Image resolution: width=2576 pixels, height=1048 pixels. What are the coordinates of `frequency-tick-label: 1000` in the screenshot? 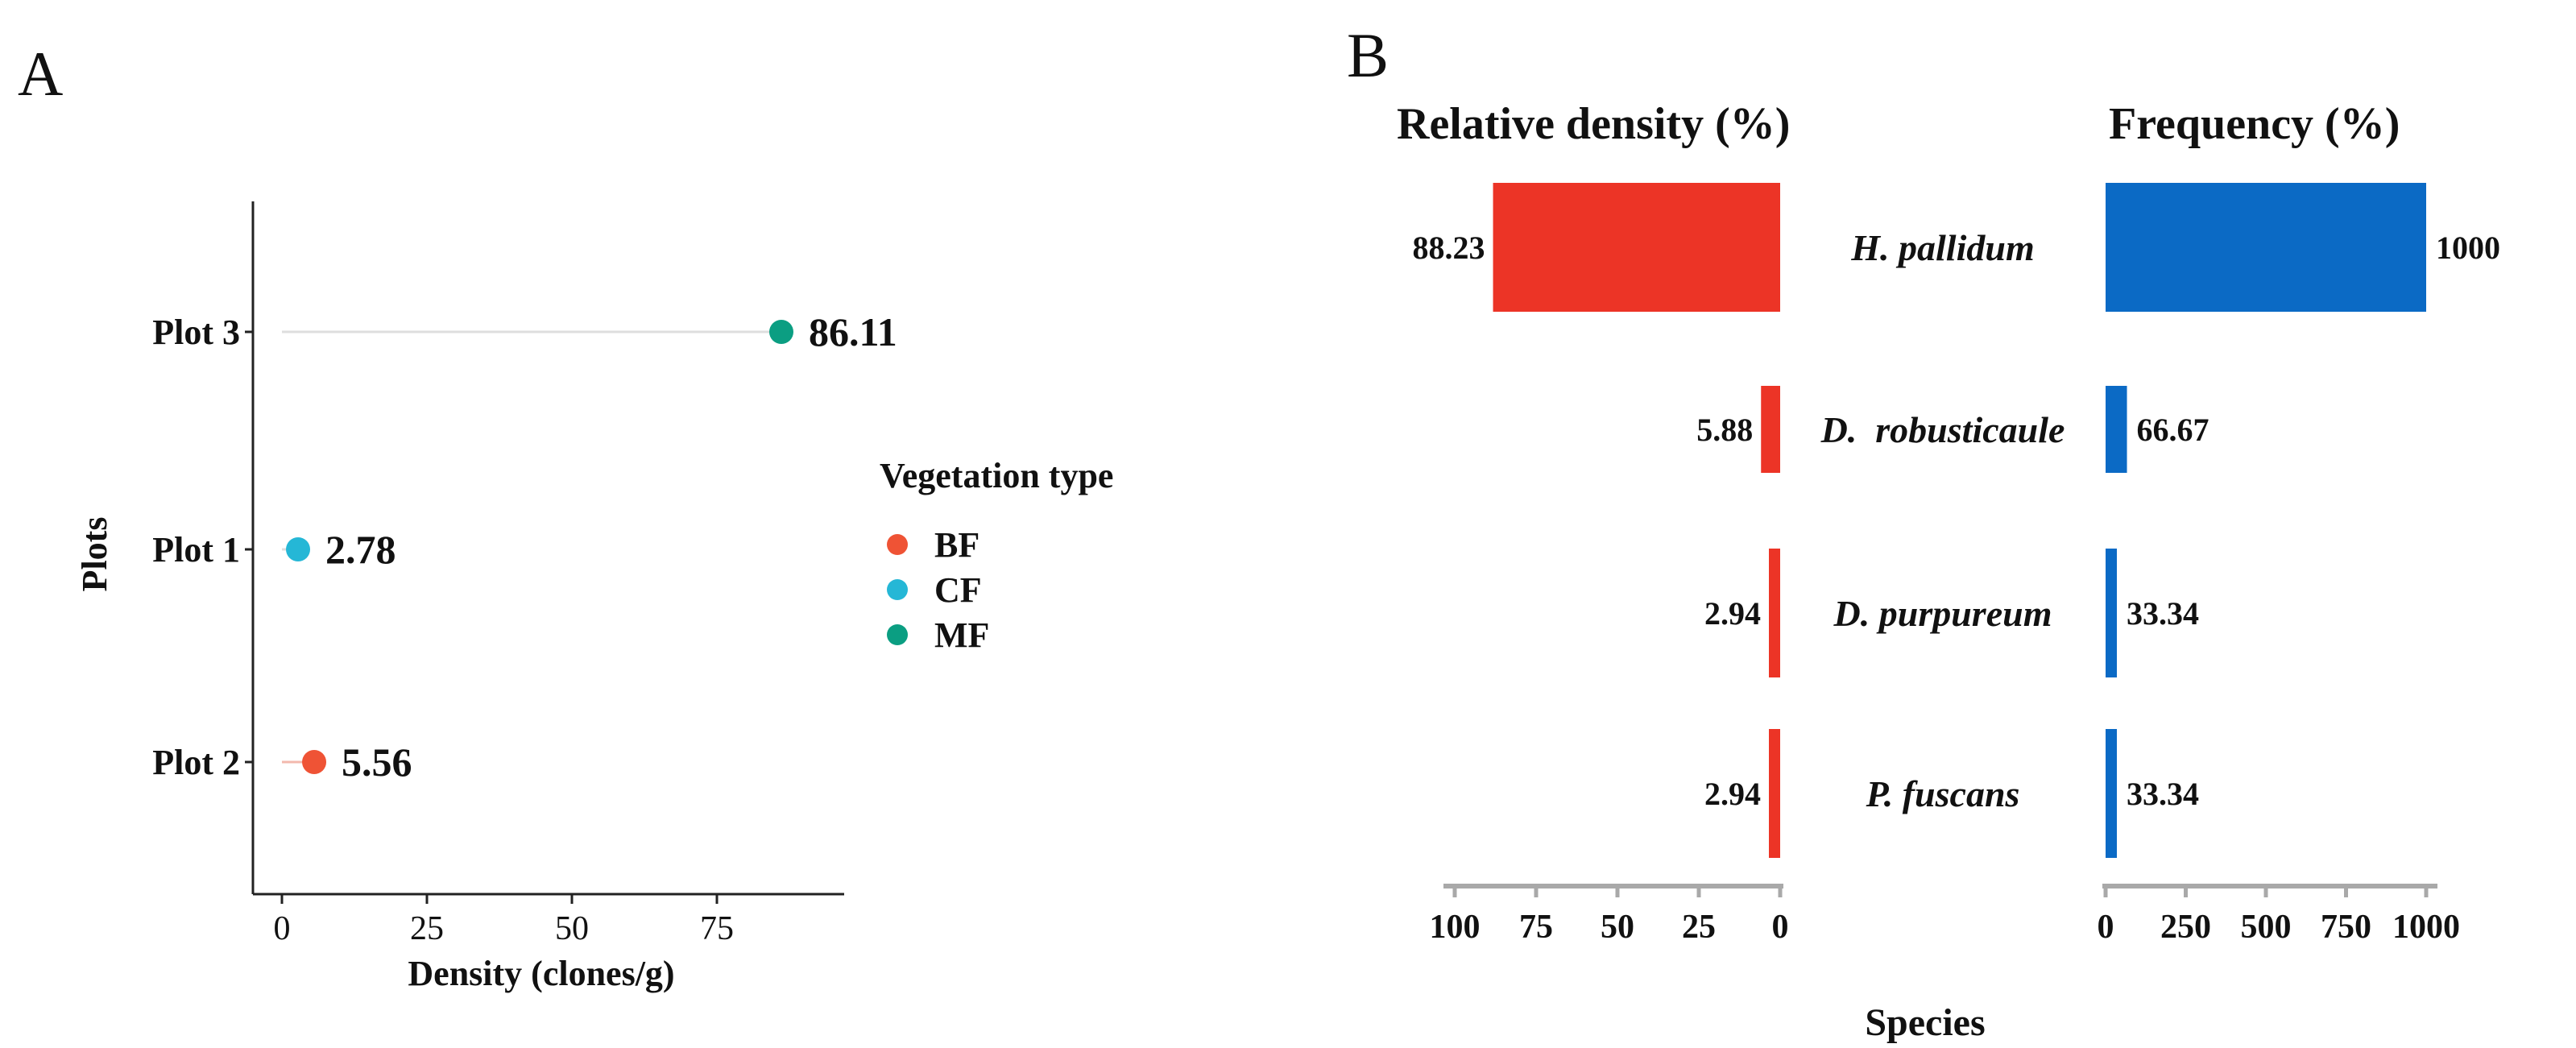 It's located at (2426, 927).